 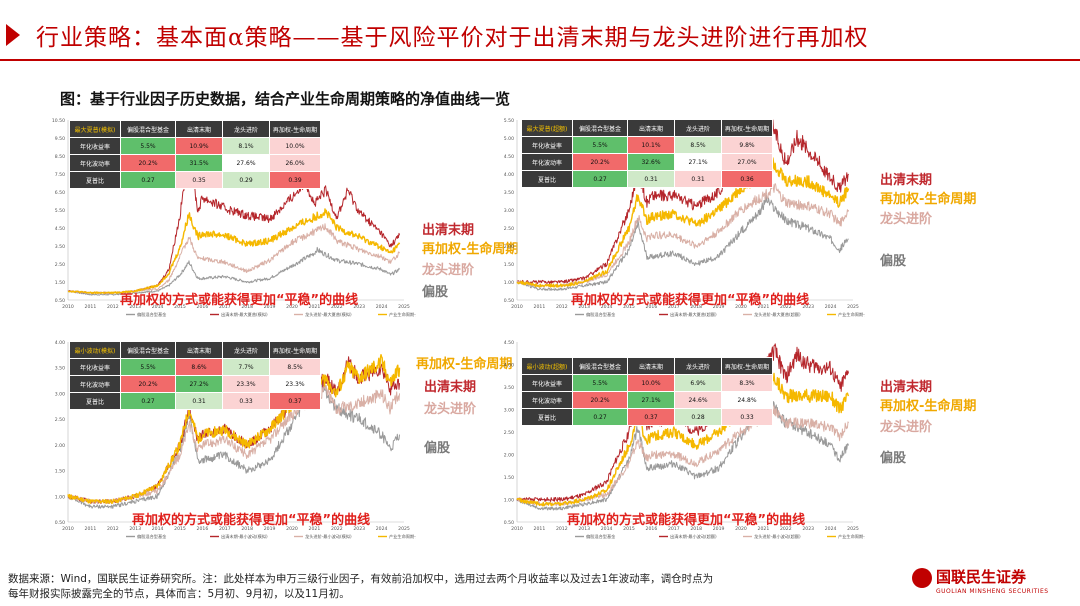 What do you see at coordinates (295, 163) in the screenshot?
I see `stats-value-cell: 26.0%` at bounding box center [295, 163].